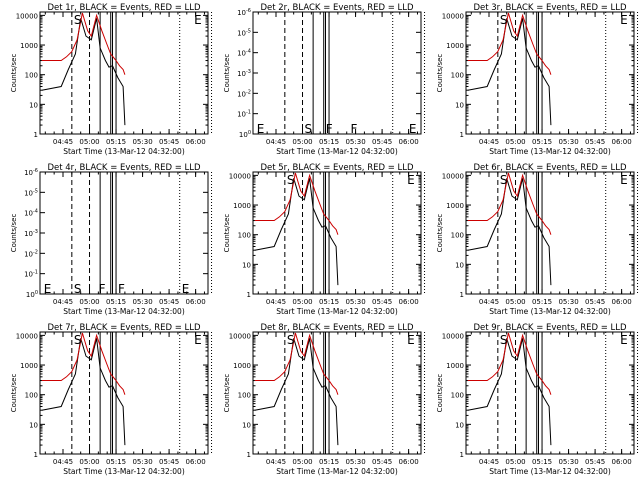 The image size is (640, 480). What do you see at coordinates (353, 129) in the screenshot?
I see `interval-letter: F` at bounding box center [353, 129].